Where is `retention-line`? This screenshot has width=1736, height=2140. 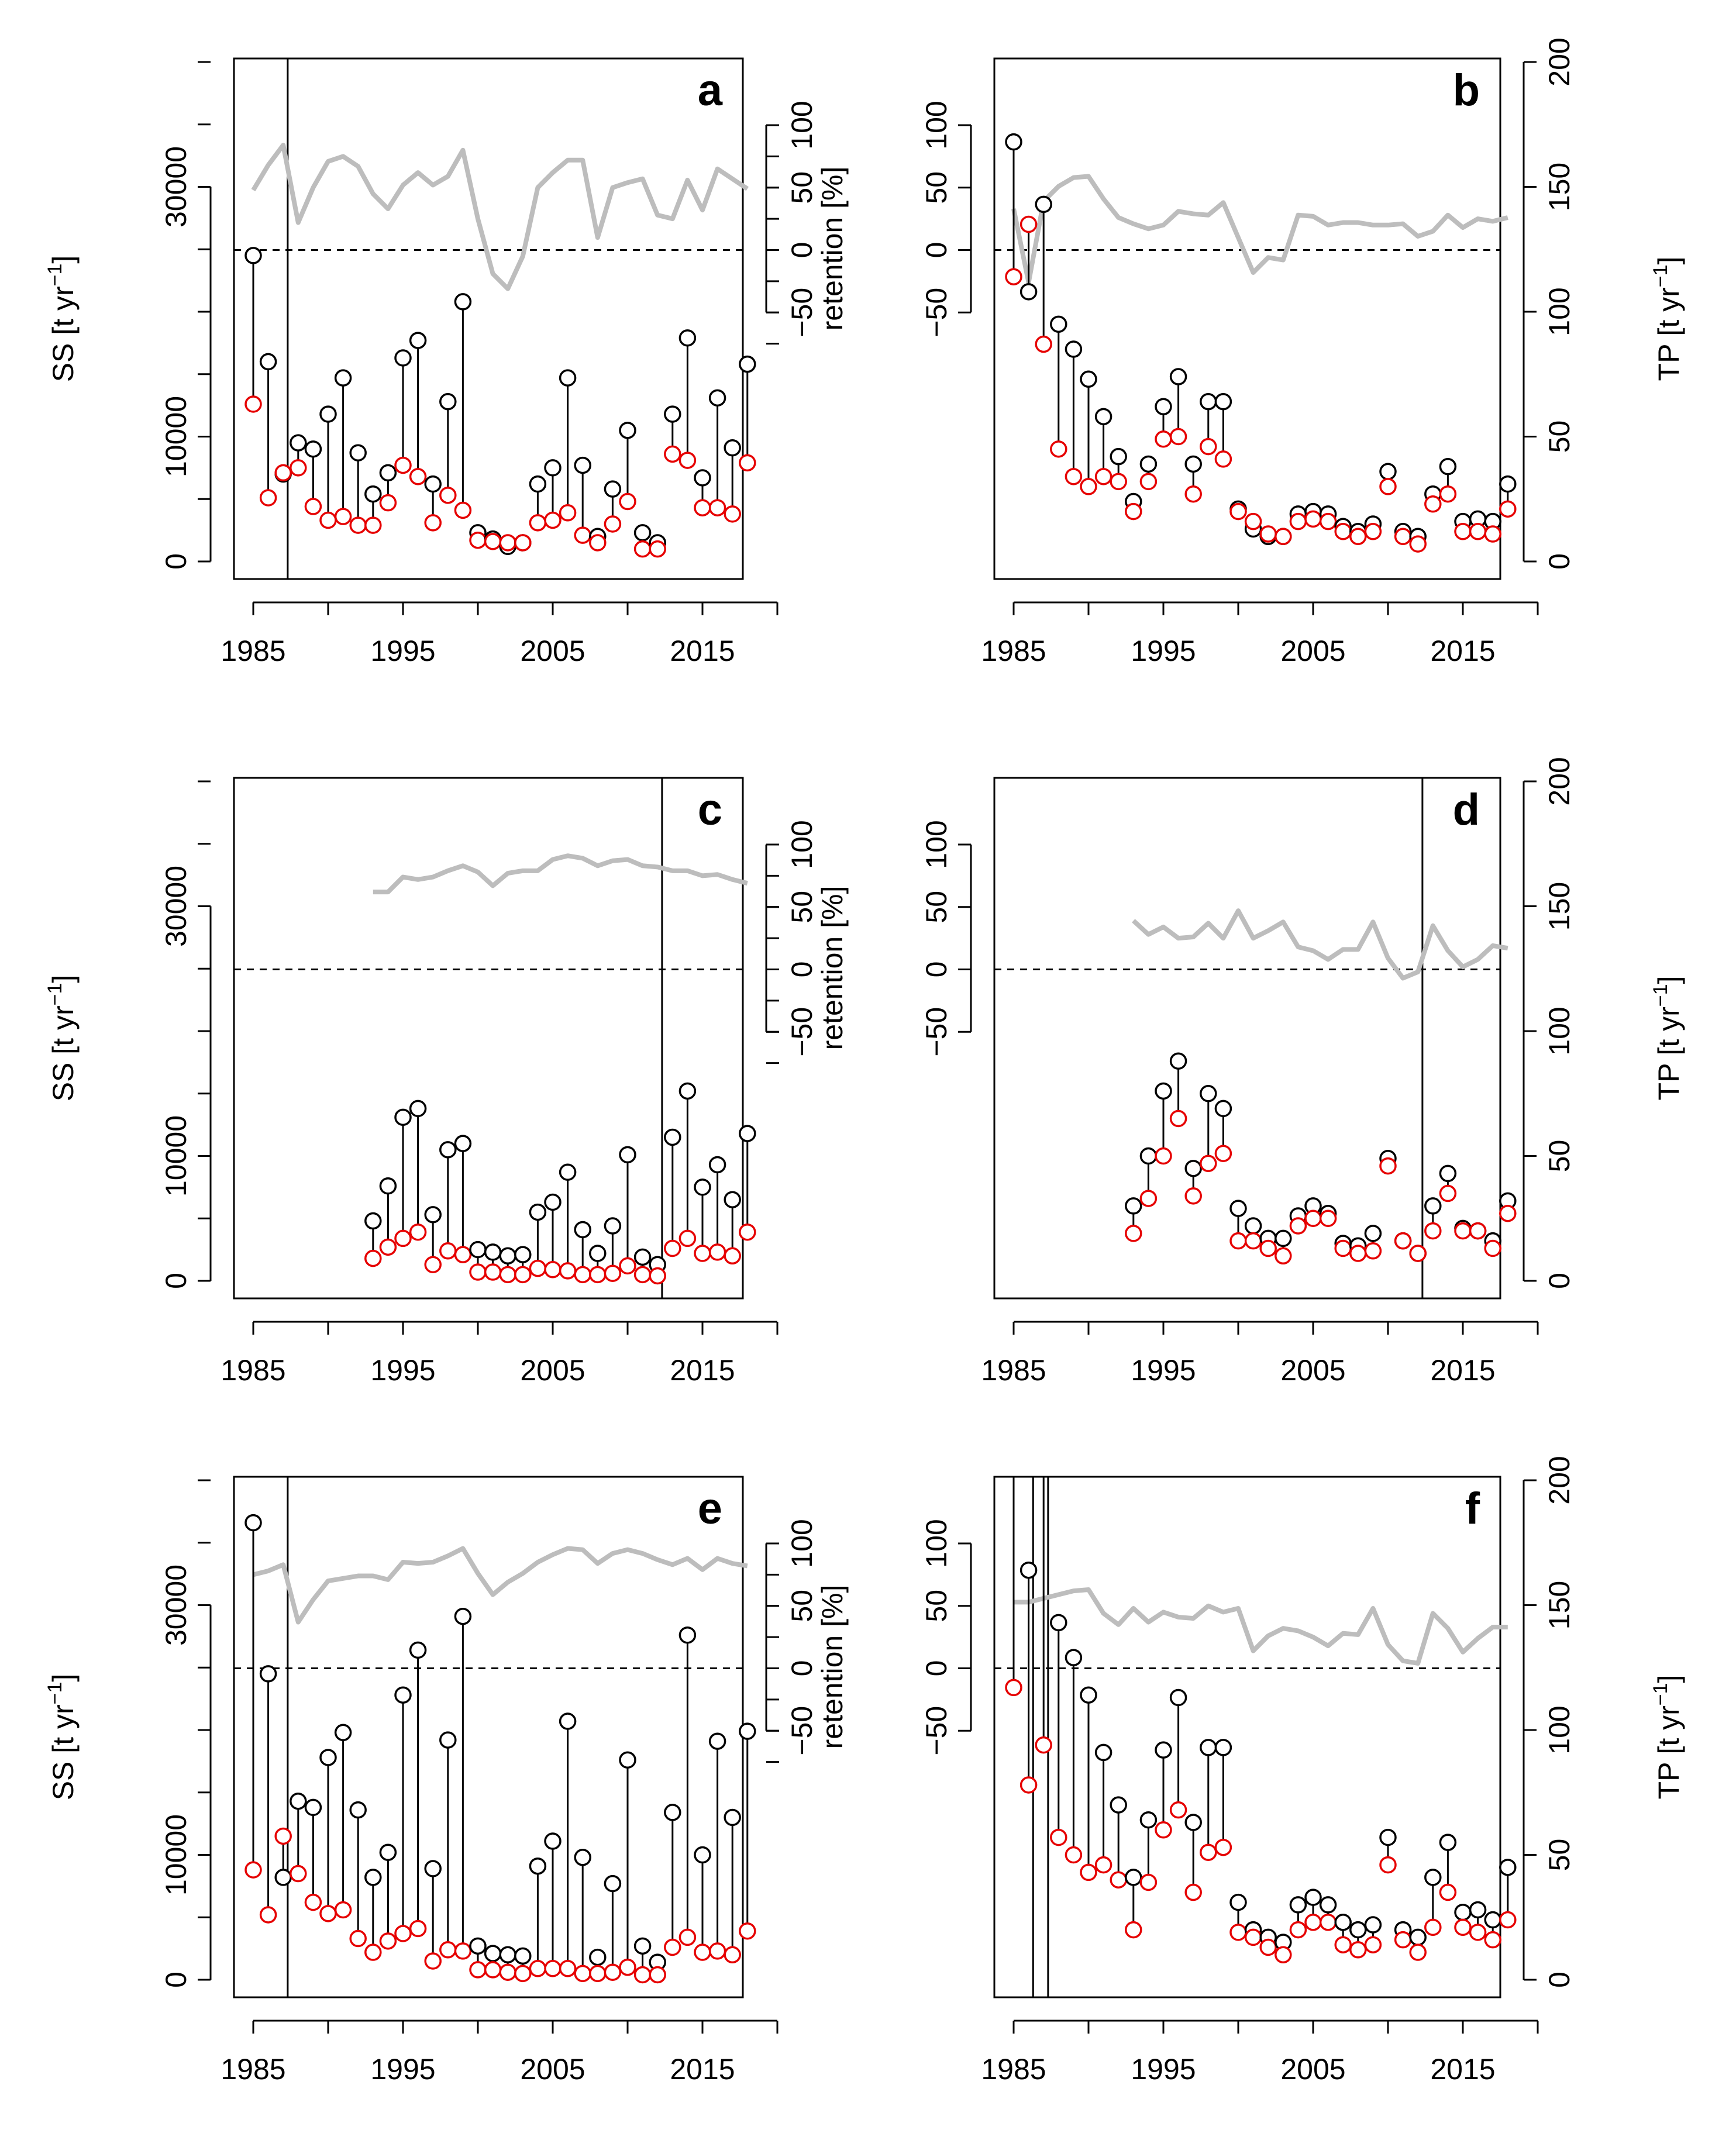 retention-line is located at coordinates (560, 874).